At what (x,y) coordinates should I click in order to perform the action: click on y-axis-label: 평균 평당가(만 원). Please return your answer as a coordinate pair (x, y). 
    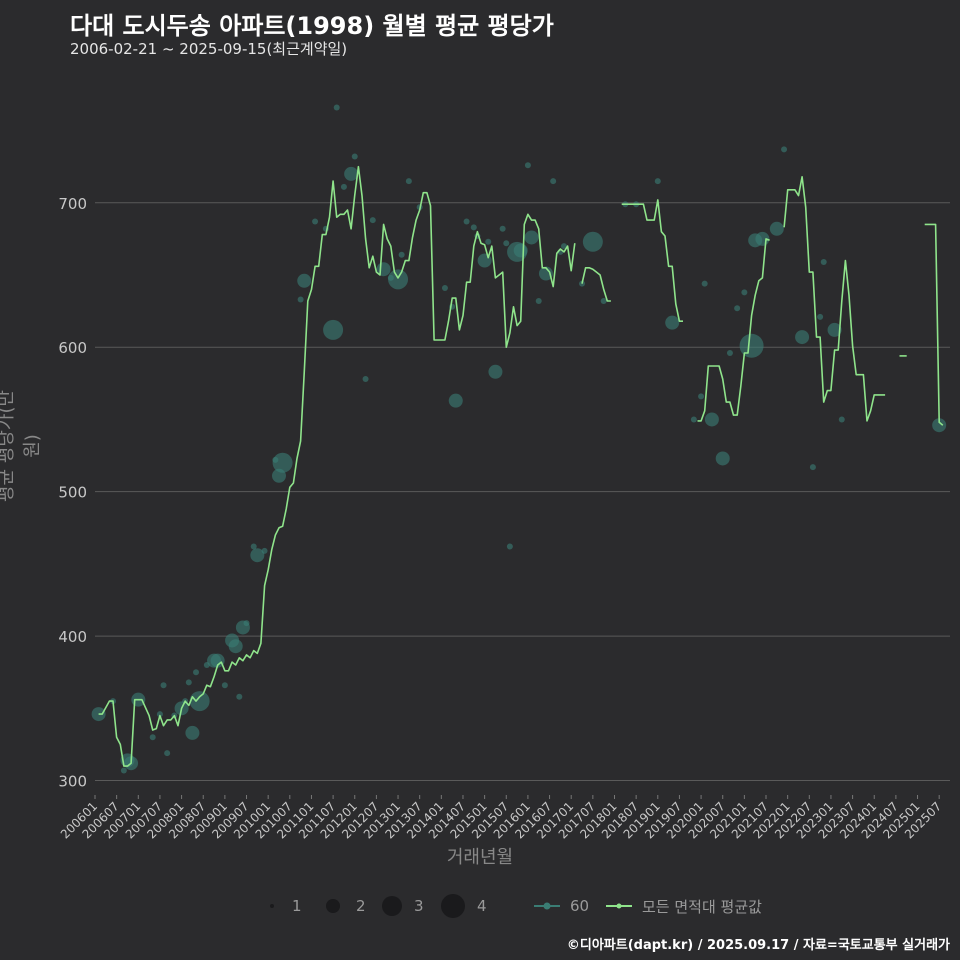
    Looking at the image, I should click on (21, 446).